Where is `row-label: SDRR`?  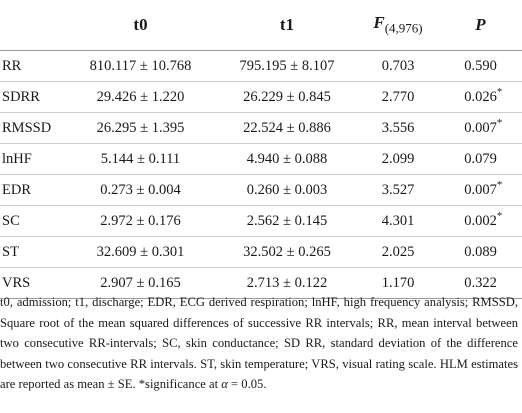 row-label: SDRR is located at coordinates (32, 97).